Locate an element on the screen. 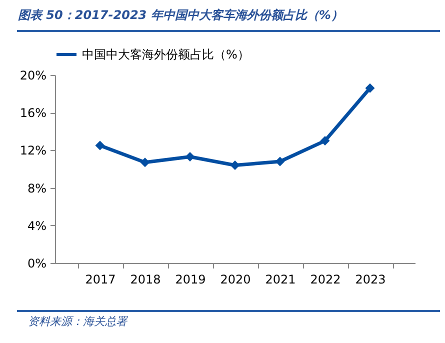  x-tick-label: 2019 is located at coordinates (190, 279).